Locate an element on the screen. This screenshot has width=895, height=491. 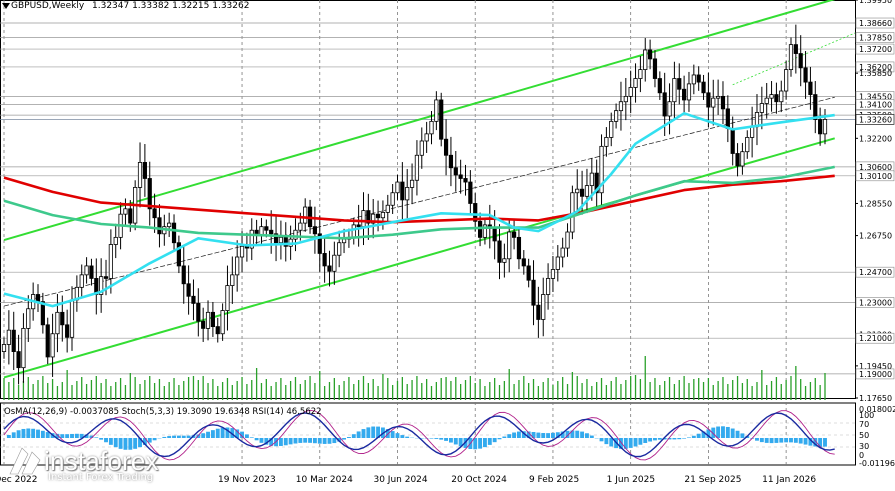
price-axis-label: 1.32200 is located at coordinates (875, 138).